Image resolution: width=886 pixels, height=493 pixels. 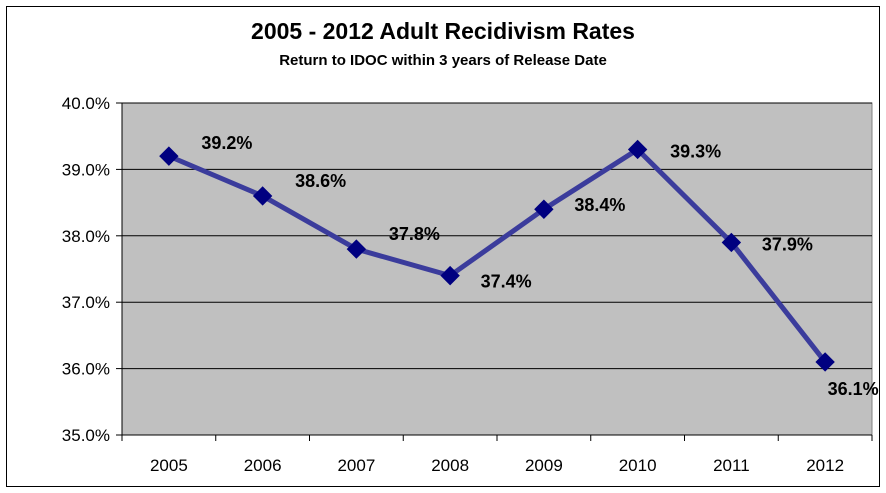 I want to click on data-label: 38.6%, so click(x=320, y=181).